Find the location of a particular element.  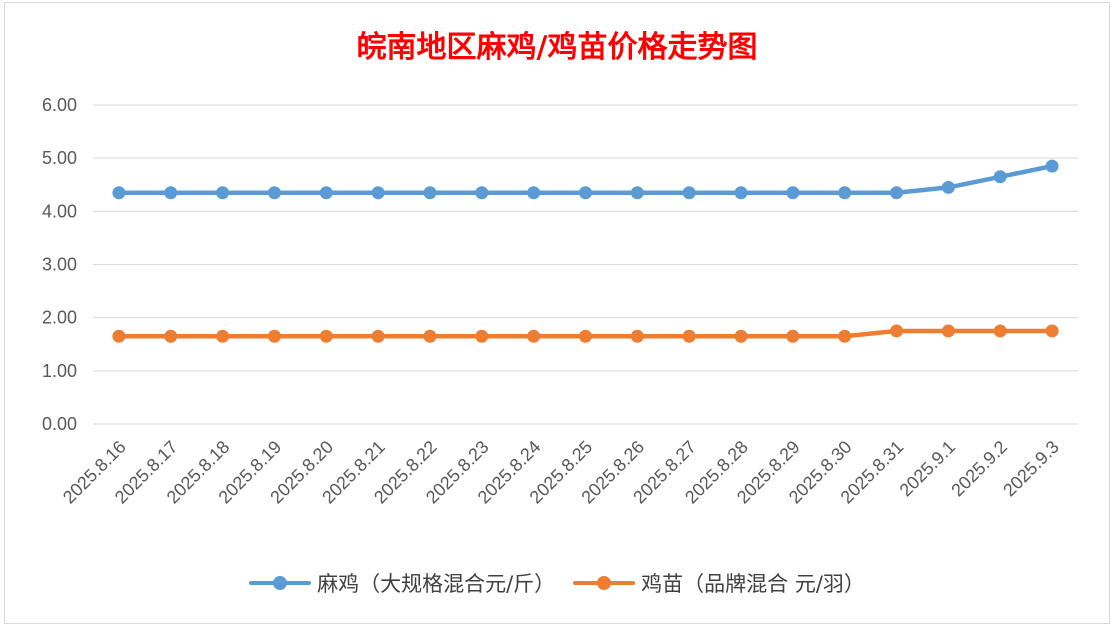

y-tick-label: 3.00 is located at coordinates (59, 265).